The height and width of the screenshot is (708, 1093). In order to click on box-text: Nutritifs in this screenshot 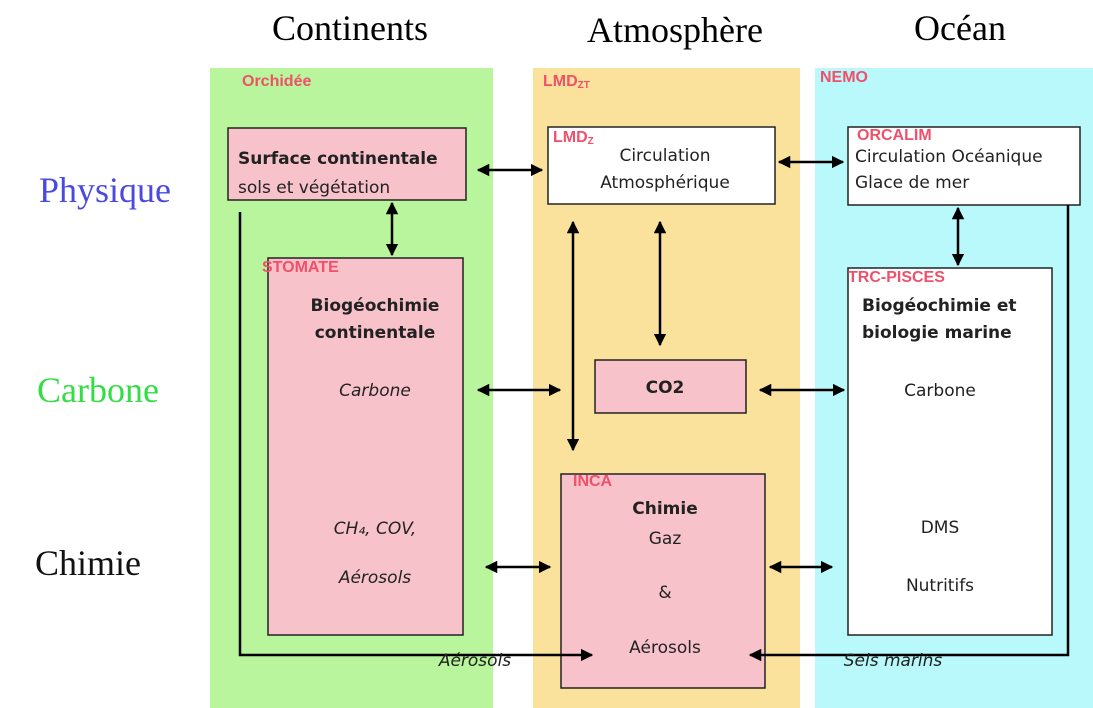, I will do `click(940, 586)`.